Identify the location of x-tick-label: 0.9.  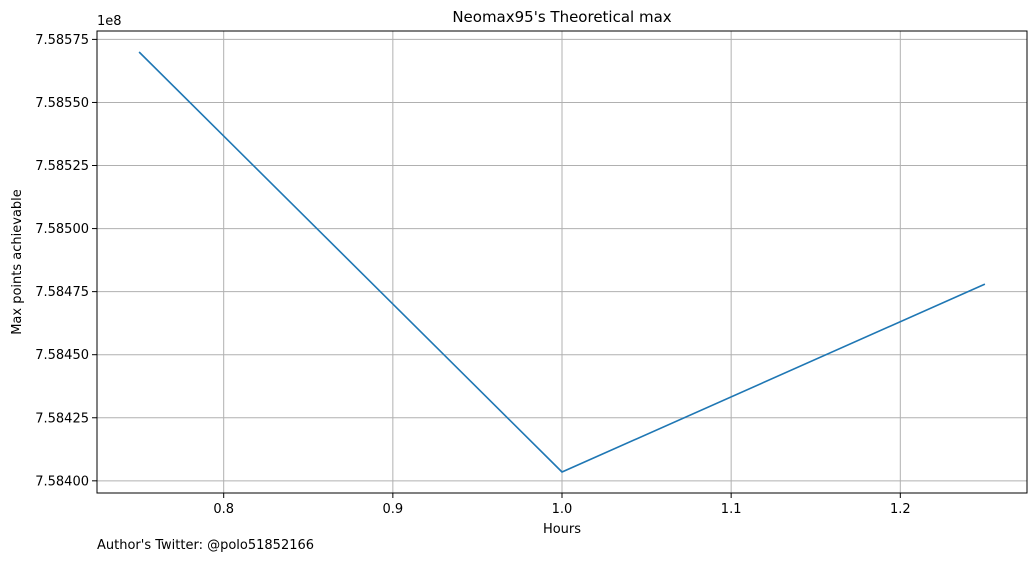
(393, 509).